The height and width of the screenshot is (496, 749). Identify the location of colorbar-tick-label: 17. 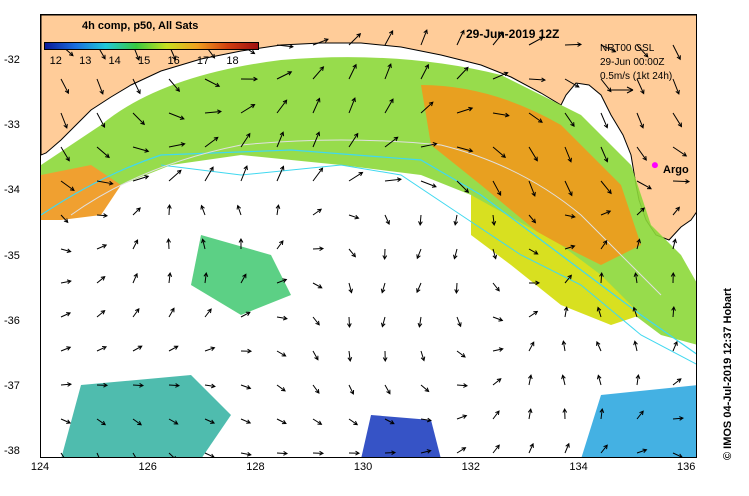
(203, 61).